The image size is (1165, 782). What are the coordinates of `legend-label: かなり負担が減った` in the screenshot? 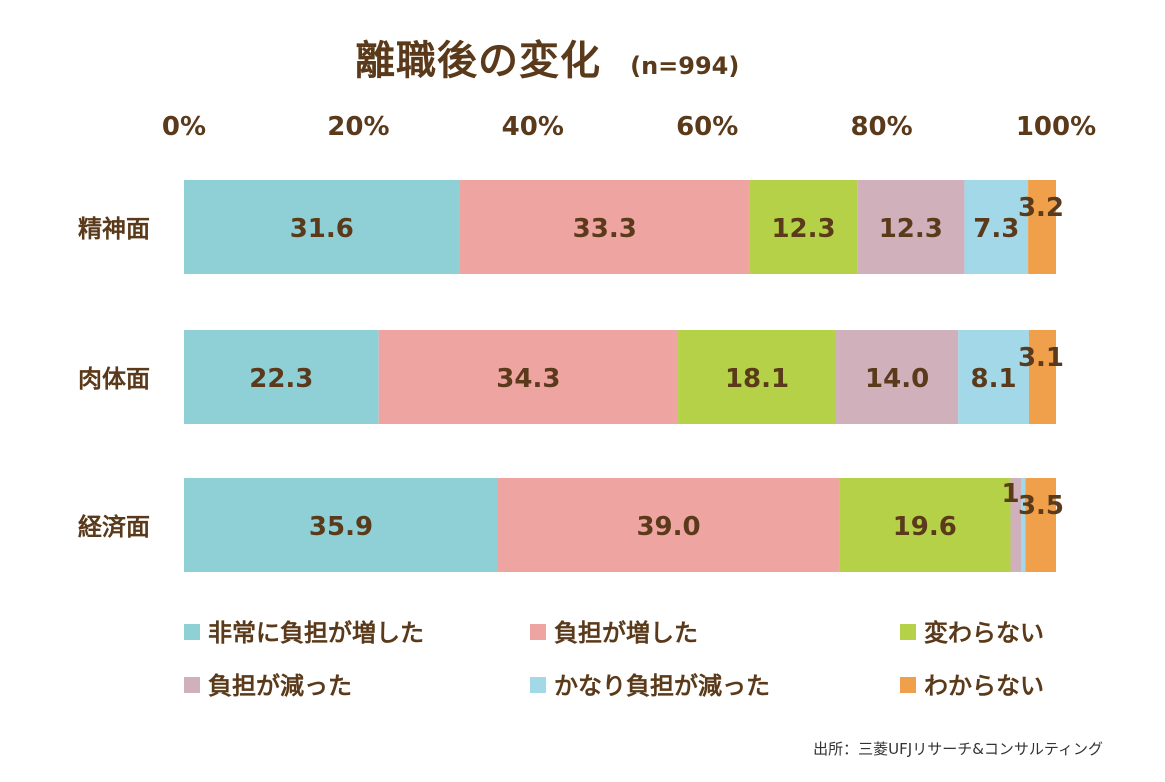 It's located at (662, 686).